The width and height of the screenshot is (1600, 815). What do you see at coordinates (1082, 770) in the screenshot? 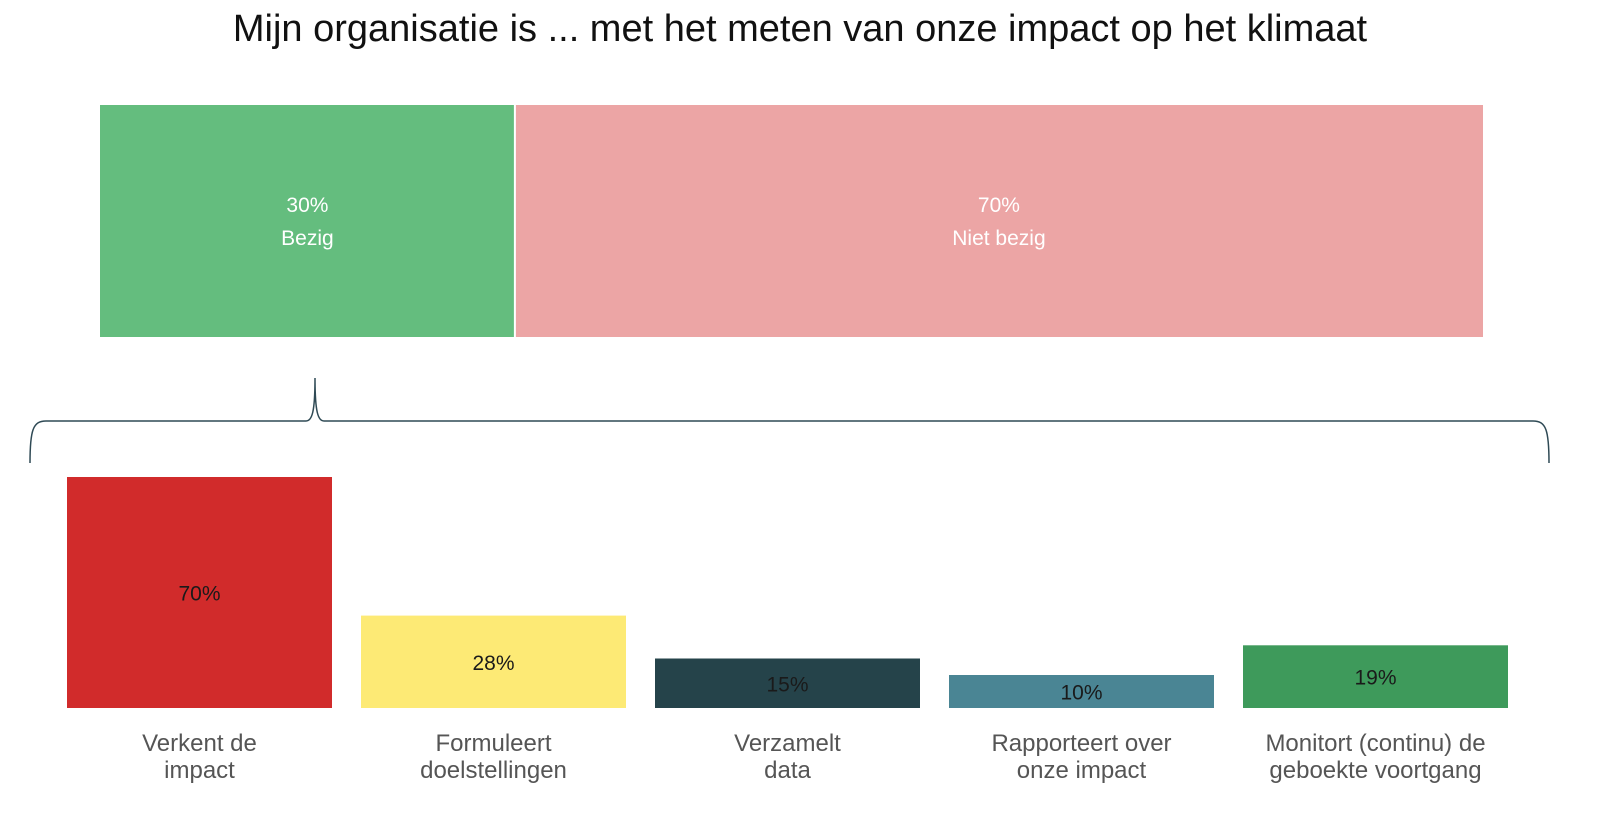
I see `category-label: onze impact` at bounding box center [1082, 770].